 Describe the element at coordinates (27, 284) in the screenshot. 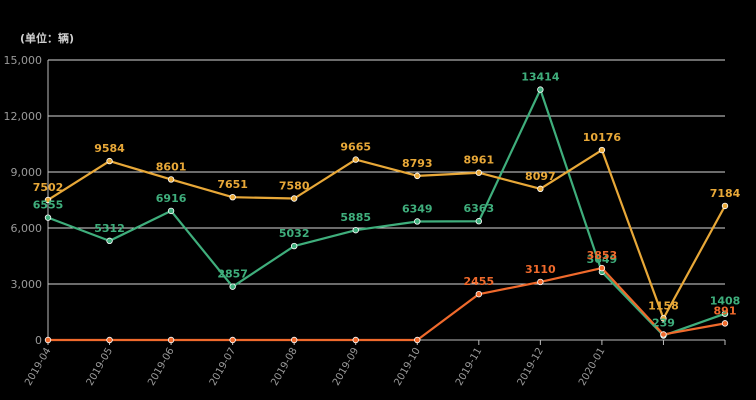

I see `y-tick-label: 3,000` at that location.